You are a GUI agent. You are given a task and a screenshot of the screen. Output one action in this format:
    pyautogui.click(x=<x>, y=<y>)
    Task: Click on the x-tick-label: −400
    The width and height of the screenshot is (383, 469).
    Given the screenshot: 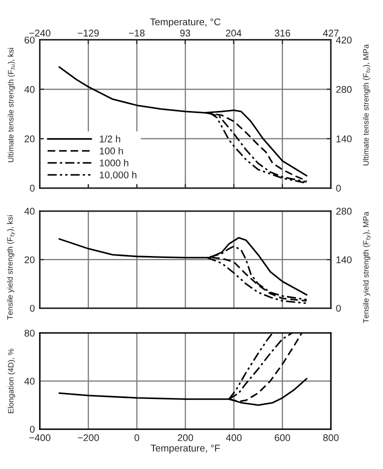 What is the action you would take?
    pyautogui.click(x=39, y=438)
    